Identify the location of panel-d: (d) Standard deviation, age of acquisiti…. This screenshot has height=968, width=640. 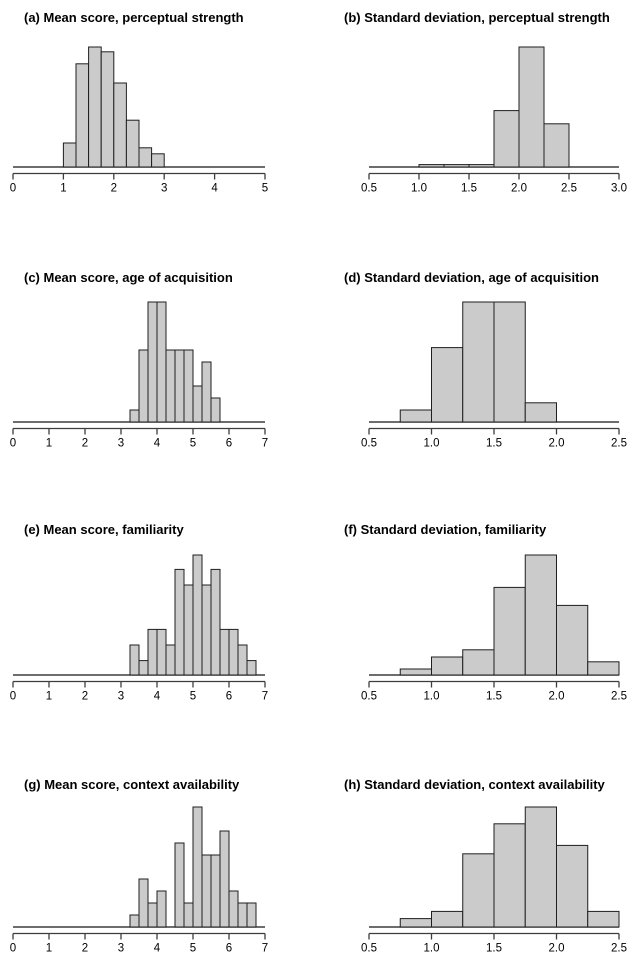
(480, 363).